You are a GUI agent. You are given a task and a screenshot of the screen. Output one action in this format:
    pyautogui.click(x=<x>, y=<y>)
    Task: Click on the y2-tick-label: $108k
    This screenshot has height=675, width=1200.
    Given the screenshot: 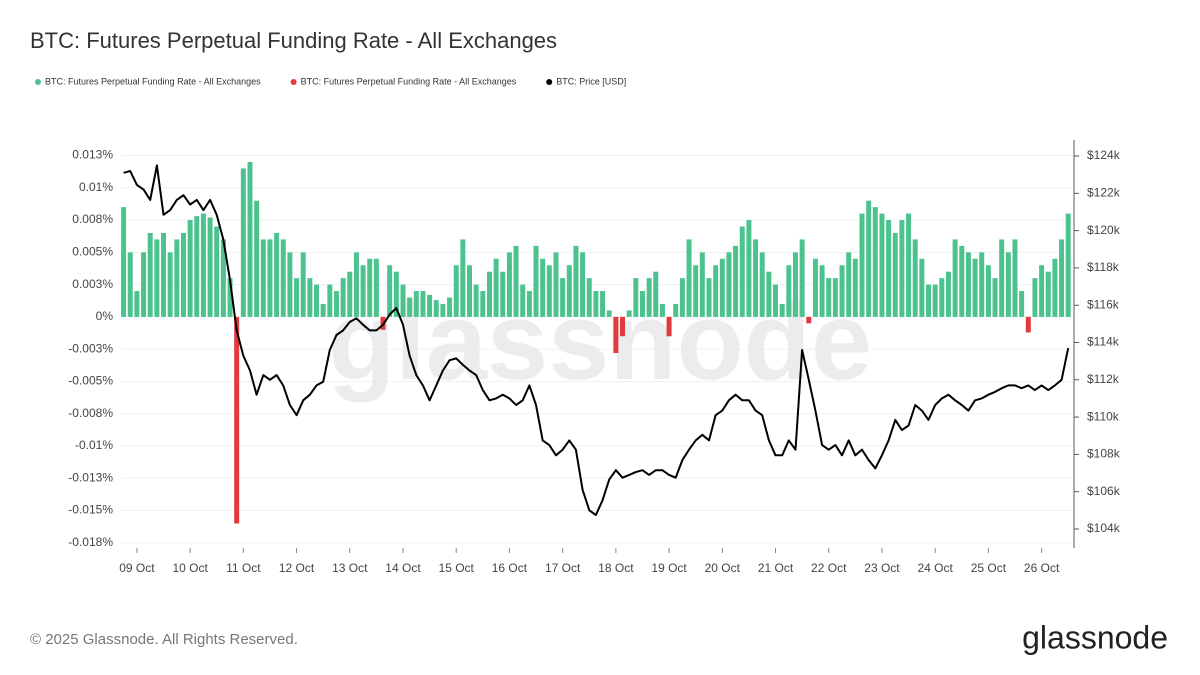 What is the action you would take?
    pyautogui.click(x=1104, y=454)
    